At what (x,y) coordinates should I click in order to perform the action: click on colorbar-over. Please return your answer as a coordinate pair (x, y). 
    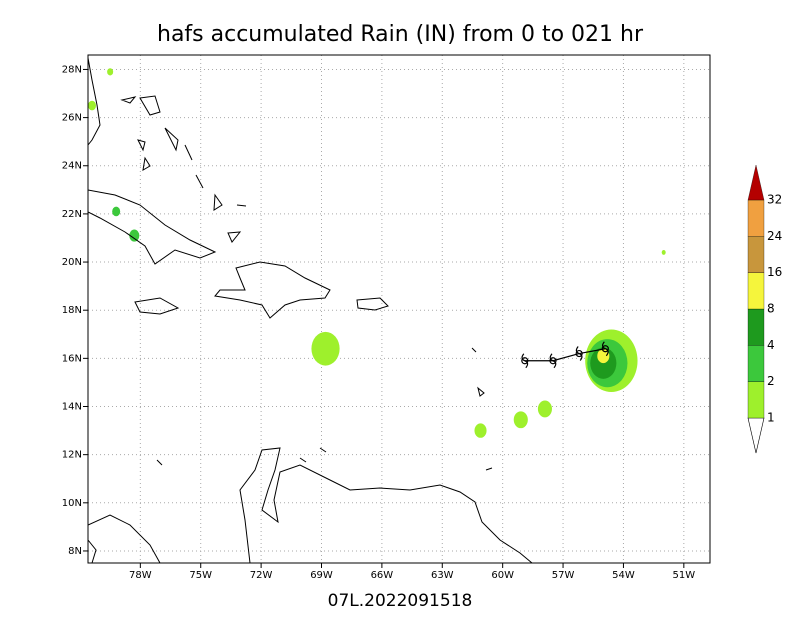
    Looking at the image, I should click on (756, 182).